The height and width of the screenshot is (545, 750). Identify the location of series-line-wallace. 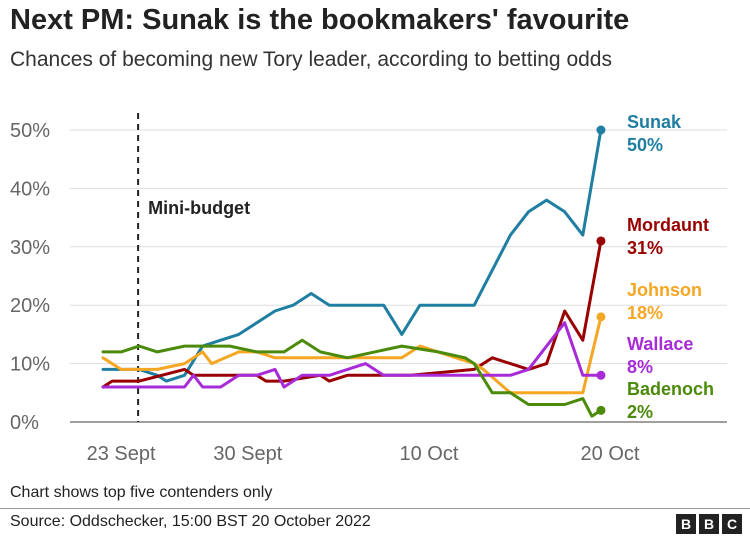
(352, 355).